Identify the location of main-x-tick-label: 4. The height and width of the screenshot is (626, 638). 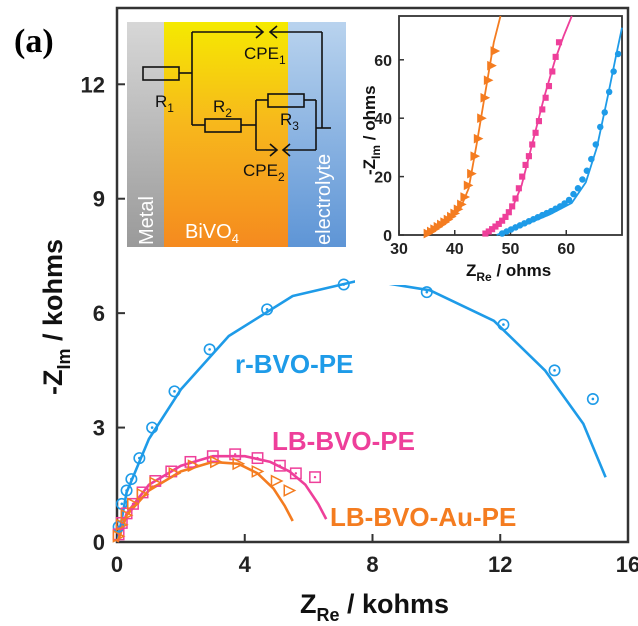
(245, 564).